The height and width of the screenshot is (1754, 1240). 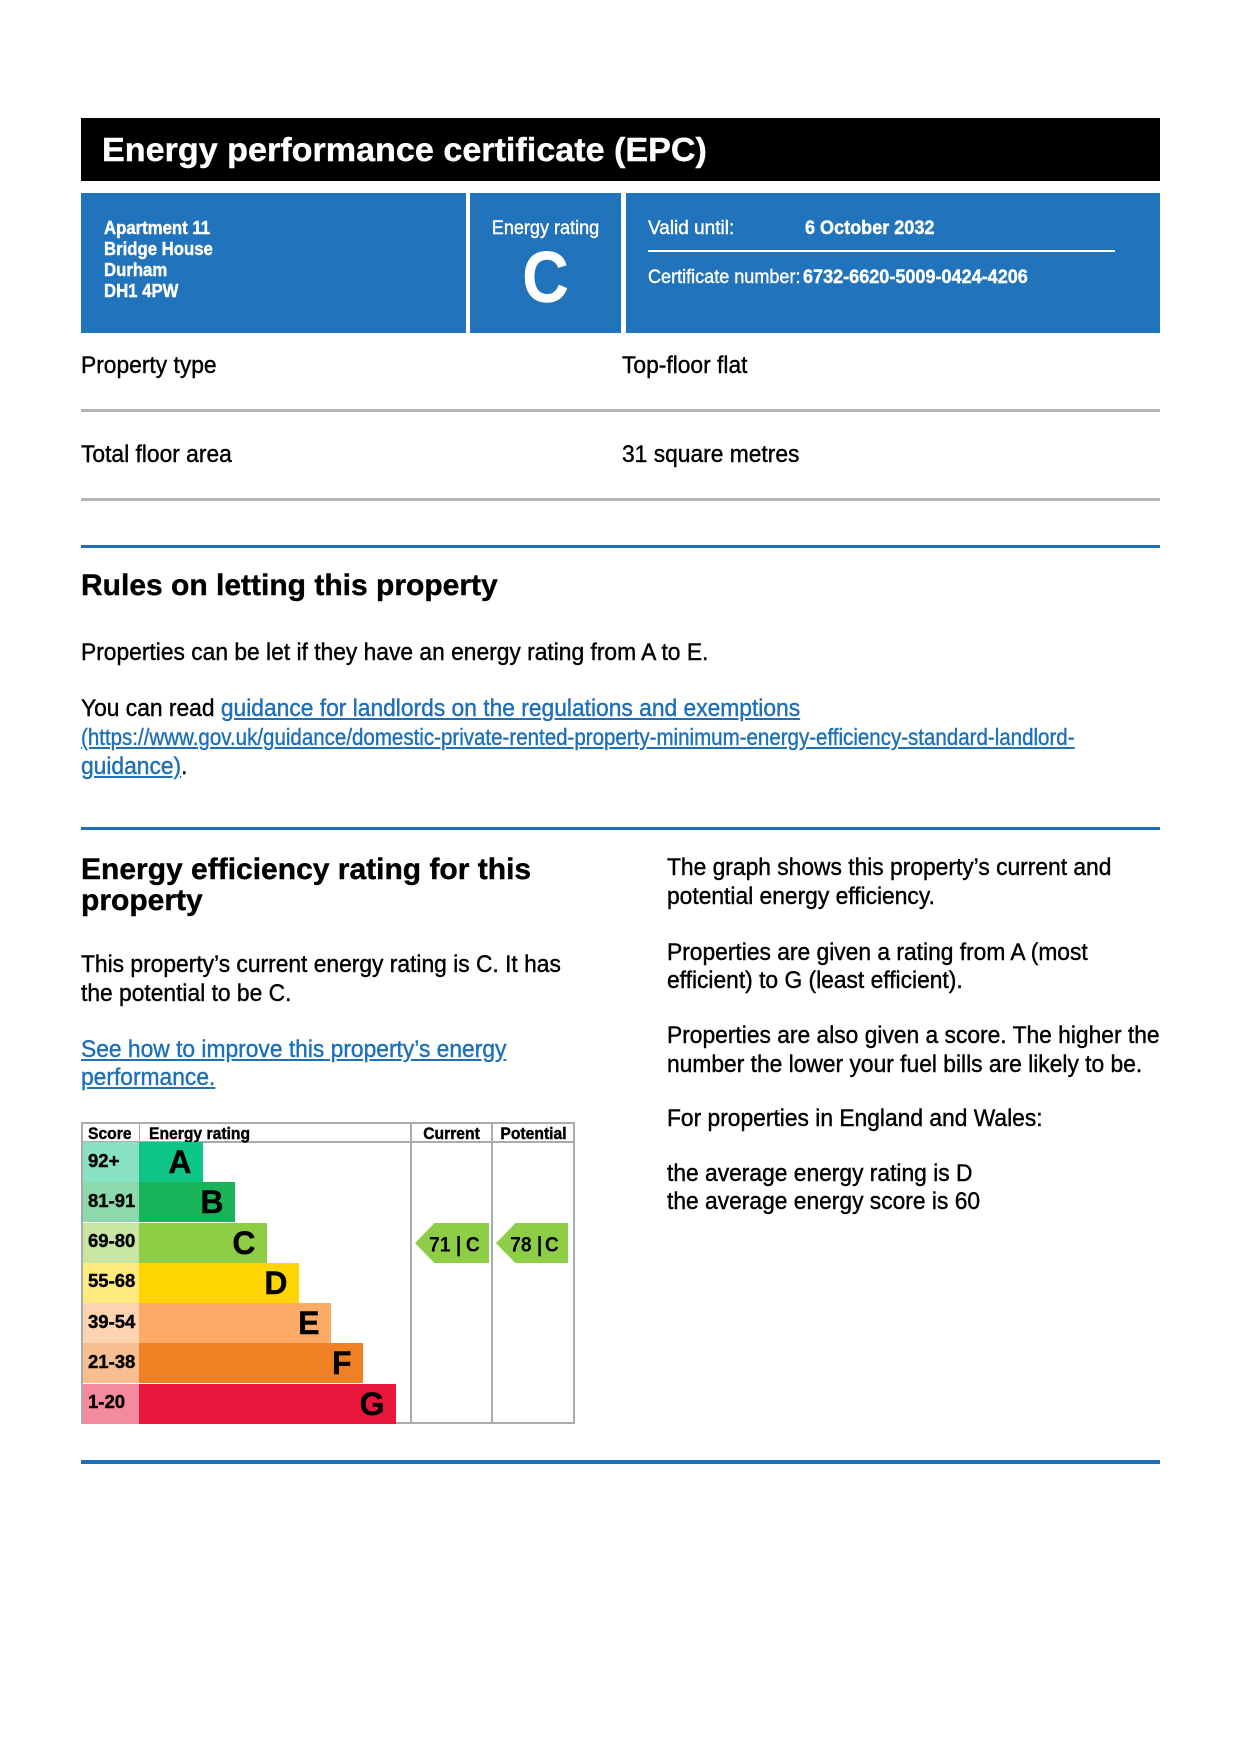 What do you see at coordinates (526, 1244) in the screenshot?
I see `svg-text: 78 |` at bounding box center [526, 1244].